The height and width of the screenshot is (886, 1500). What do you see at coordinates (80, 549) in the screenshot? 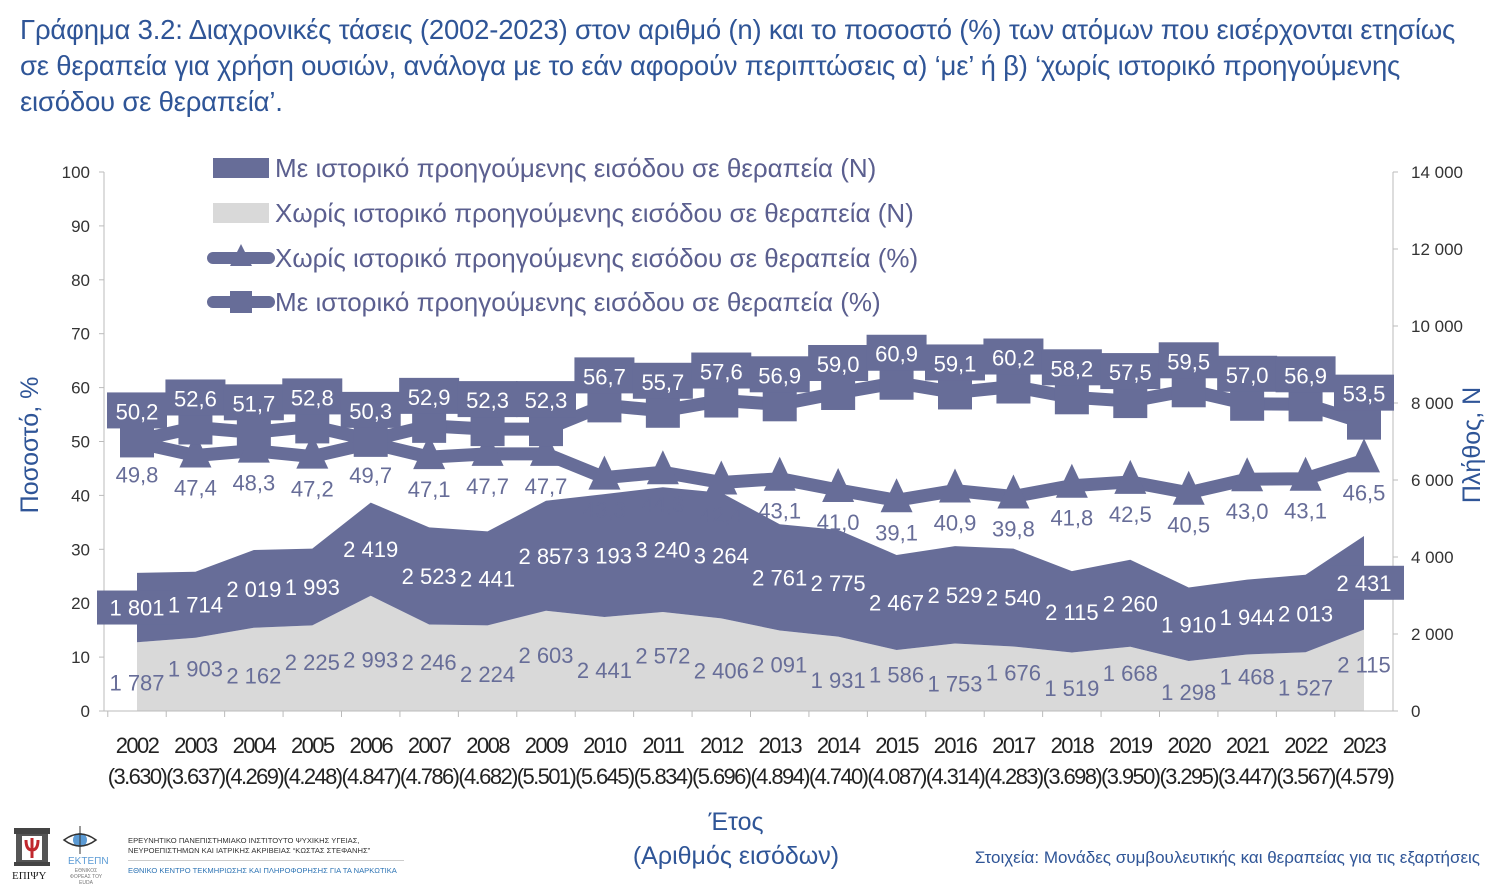
I see `y-left-tick-label: 30` at bounding box center [80, 549].